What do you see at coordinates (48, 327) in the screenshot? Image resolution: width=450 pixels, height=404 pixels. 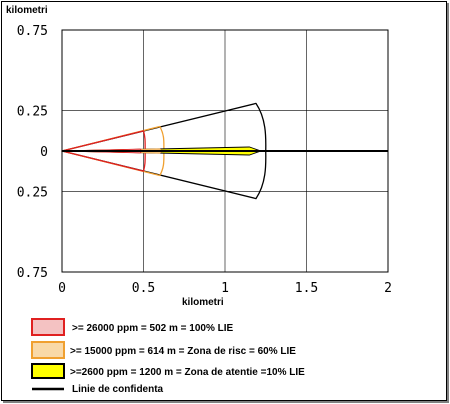 I see `legend-swatch-red` at bounding box center [48, 327].